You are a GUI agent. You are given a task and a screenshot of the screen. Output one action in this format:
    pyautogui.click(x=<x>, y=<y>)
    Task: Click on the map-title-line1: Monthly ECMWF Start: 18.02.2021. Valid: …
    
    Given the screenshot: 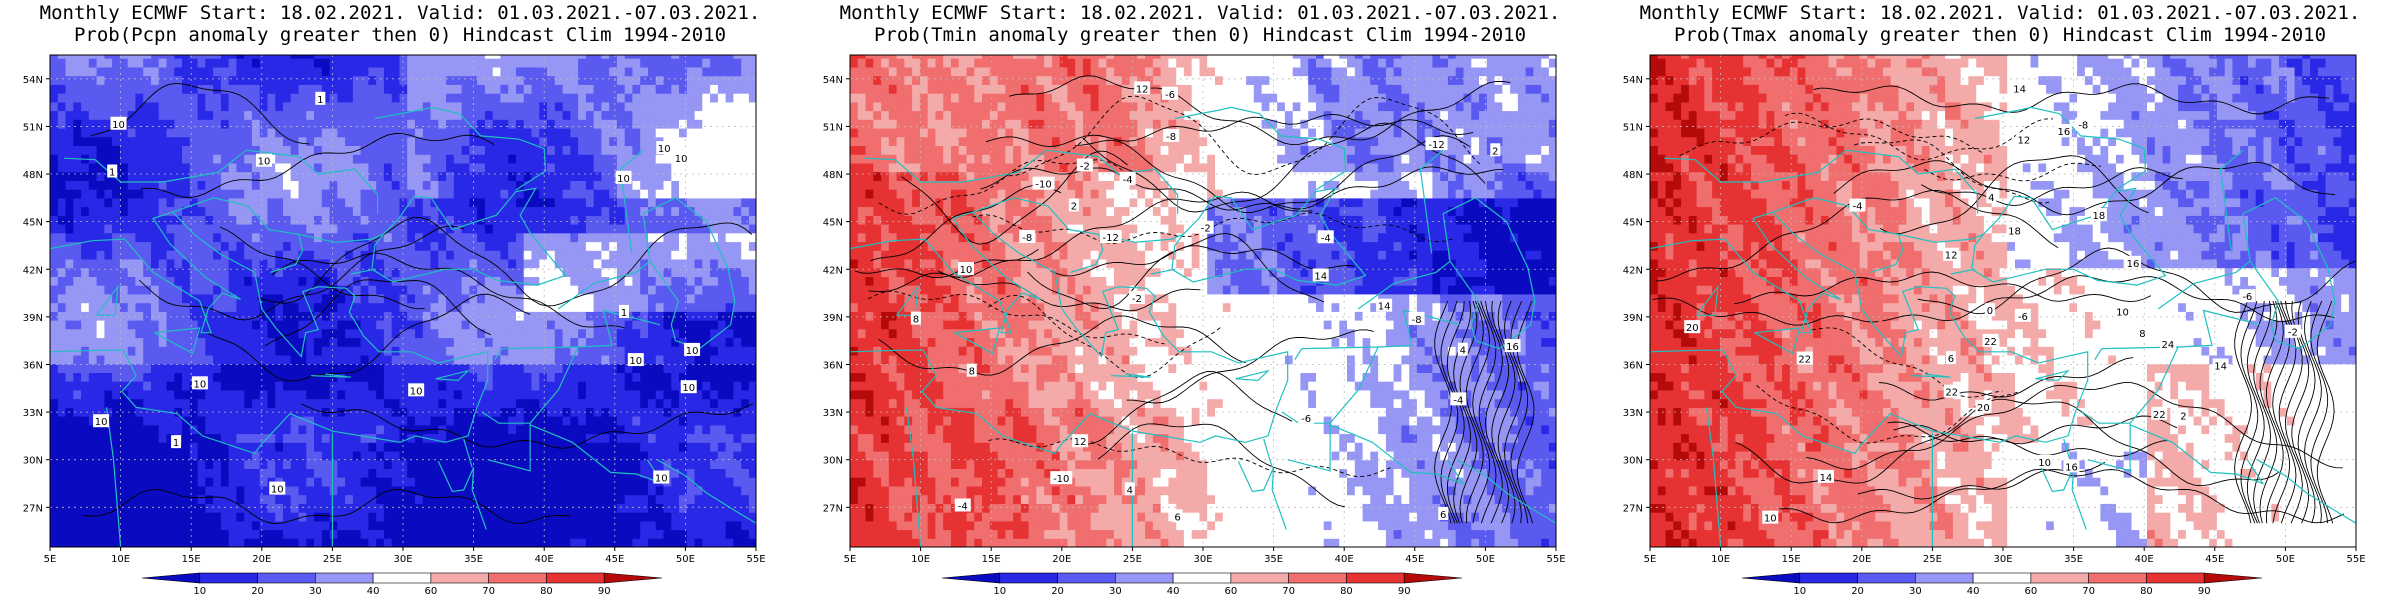 What is the action you would take?
    pyautogui.click(x=400, y=13)
    